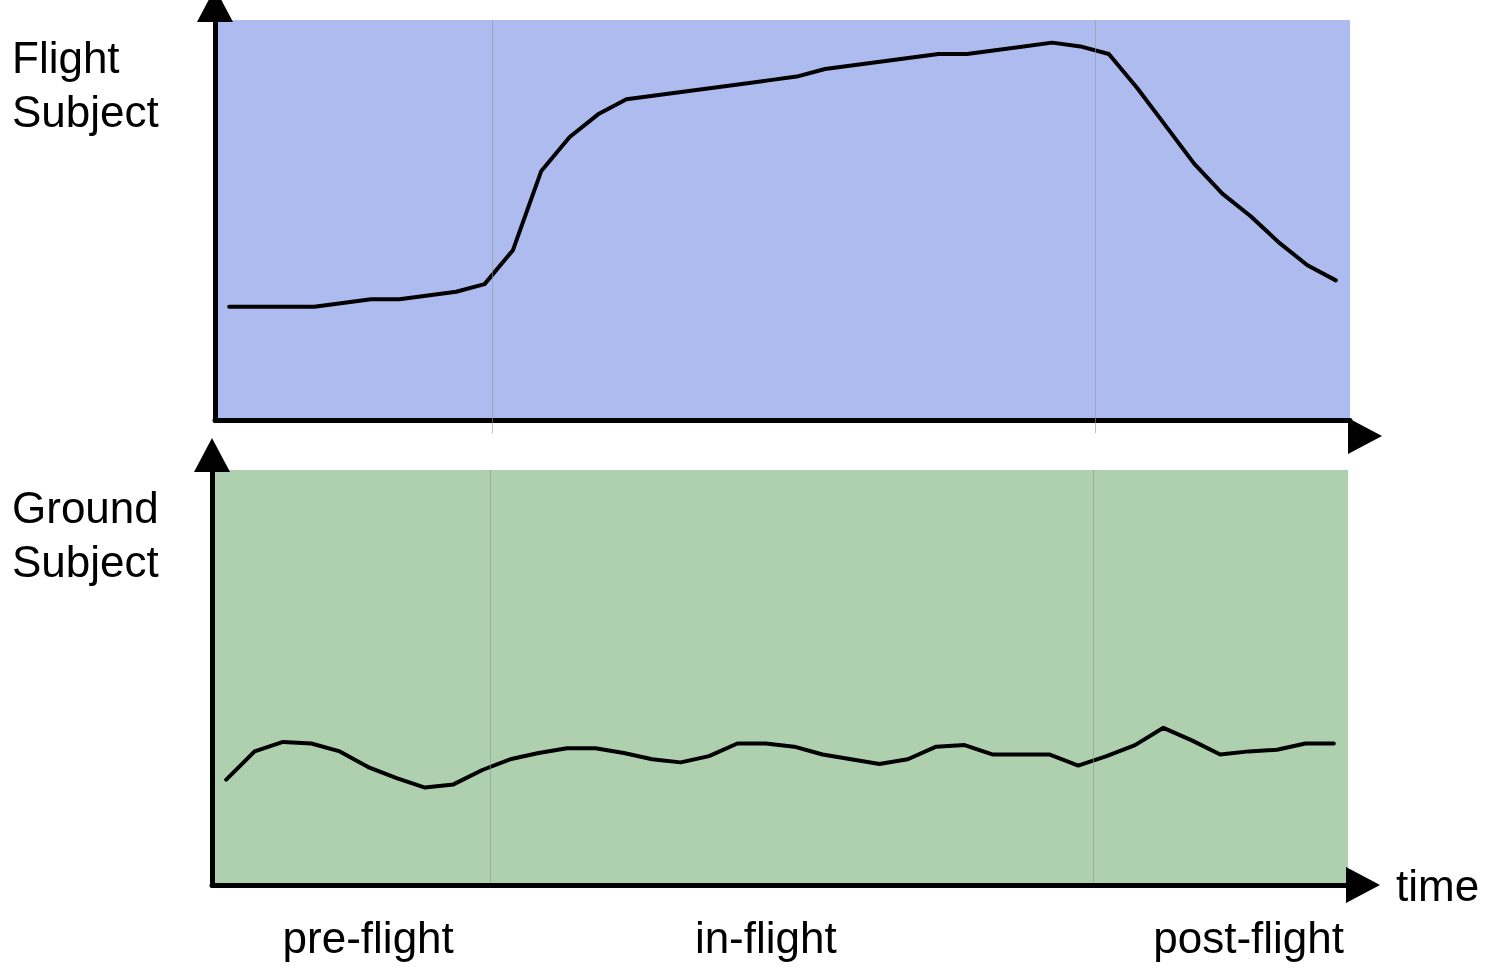 The height and width of the screenshot is (973, 1509). Describe the element at coordinates (1438, 885) in the screenshot. I see `x-axis-title: time` at that location.